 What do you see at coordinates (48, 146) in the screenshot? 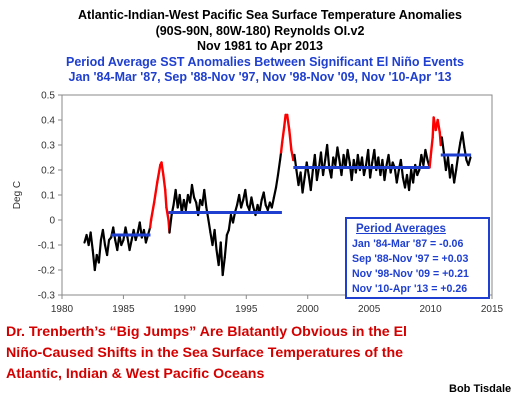
I see `y-tick-label: 0.3` at bounding box center [48, 146].